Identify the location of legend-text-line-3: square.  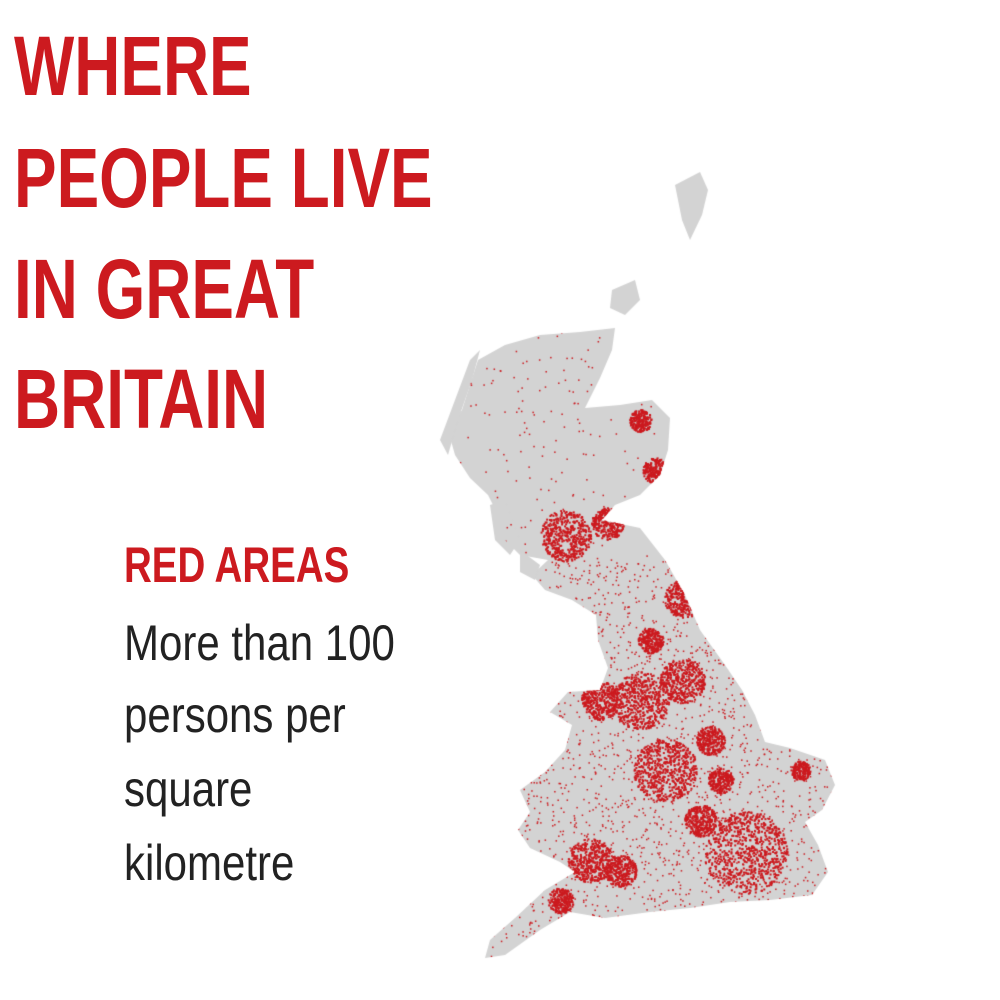
(188, 789).